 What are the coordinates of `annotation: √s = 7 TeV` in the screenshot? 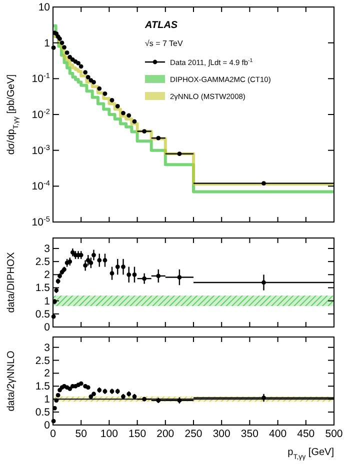 It's located at (164, 43).